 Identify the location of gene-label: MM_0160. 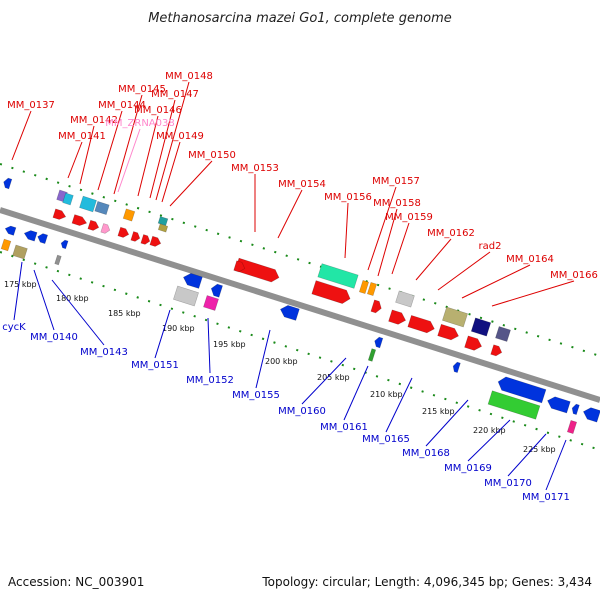
(302, 411).